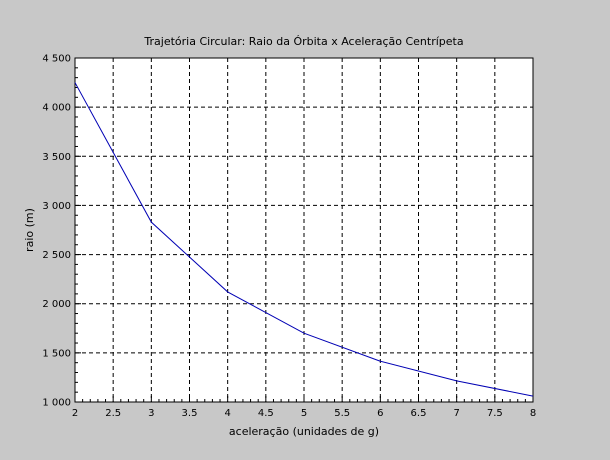  What do you see at coordinates (151, 413) in the screenshot?
I see `x-tick-label: 3` at bounding box center [151, 413].